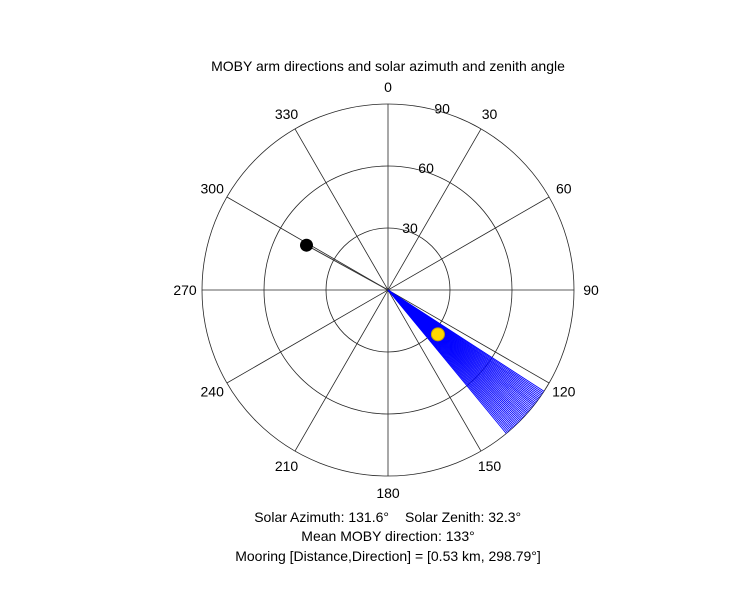 The image size is (750, 600). I want to click on r-tick-labels: 30 60 90, so click(426, 168).